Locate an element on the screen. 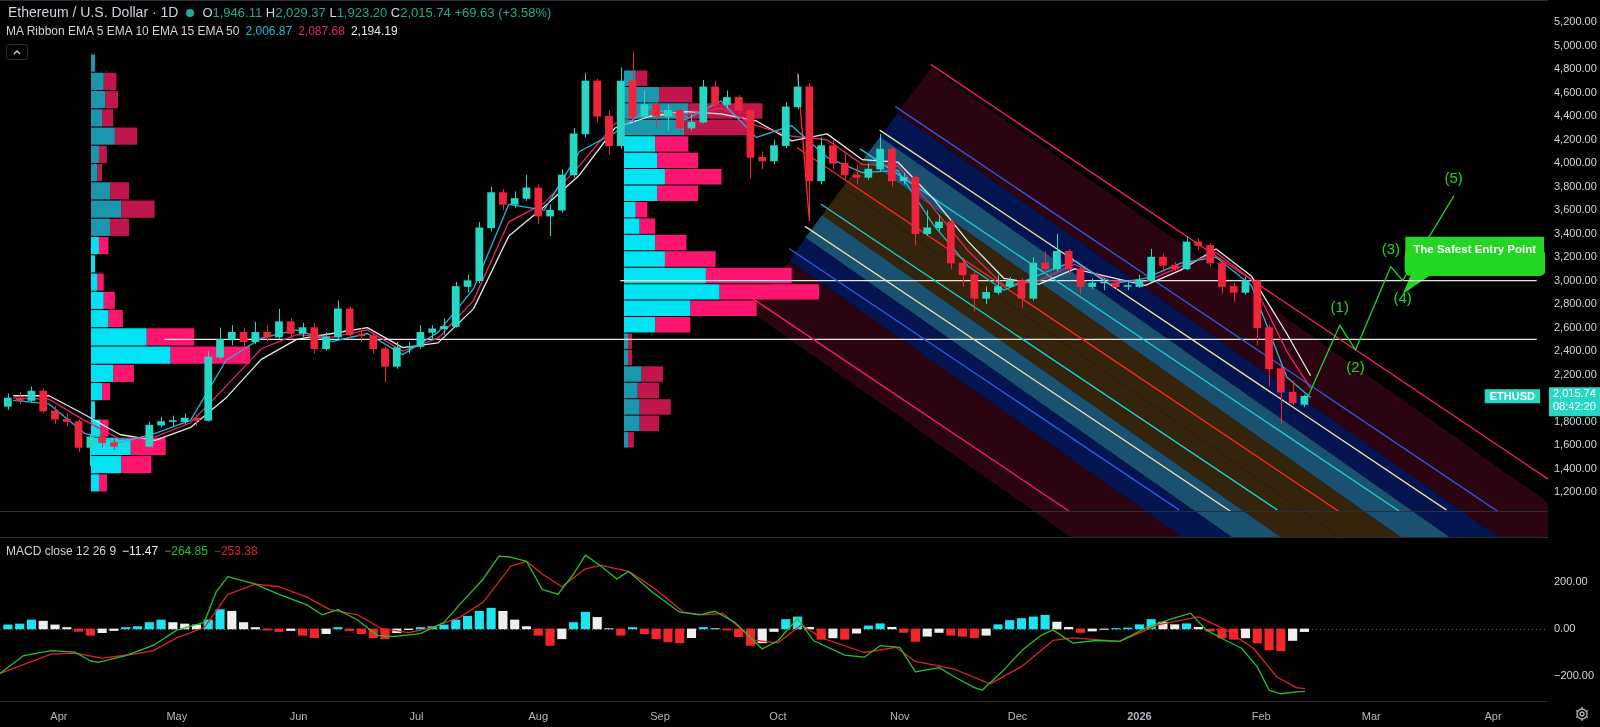 The width and height of the screenshot is (1600, 727). y-tick-label: 2,600.00 is located at coordinates (1575, 326).